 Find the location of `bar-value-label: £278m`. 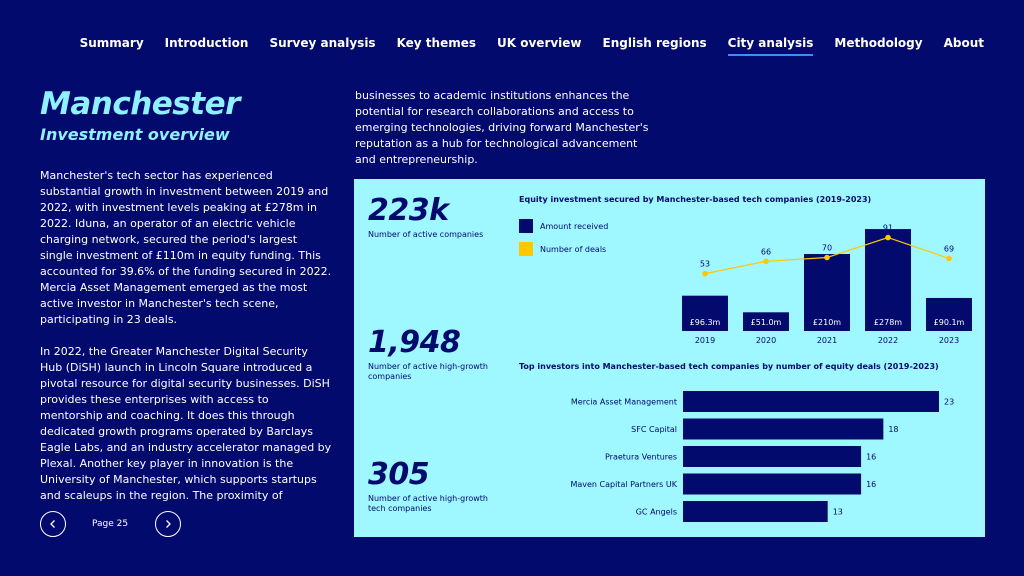

bar-value-label: £278m is located at coordinates (888, 322).